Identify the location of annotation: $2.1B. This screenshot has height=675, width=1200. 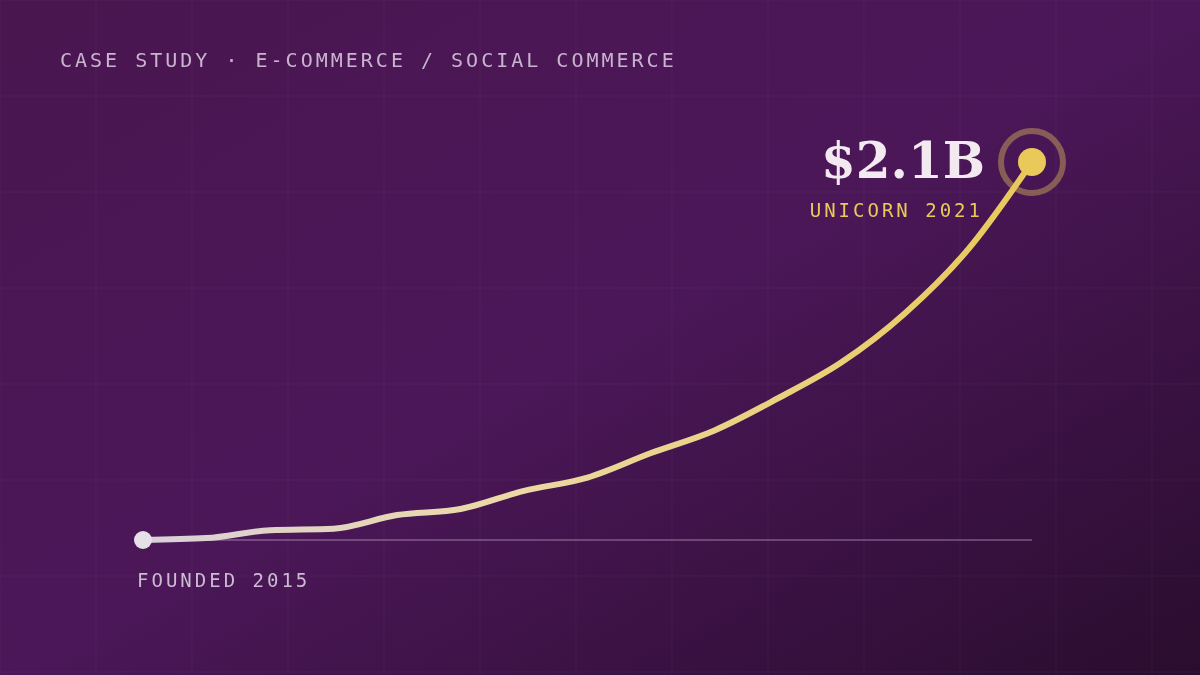
(902, 160).